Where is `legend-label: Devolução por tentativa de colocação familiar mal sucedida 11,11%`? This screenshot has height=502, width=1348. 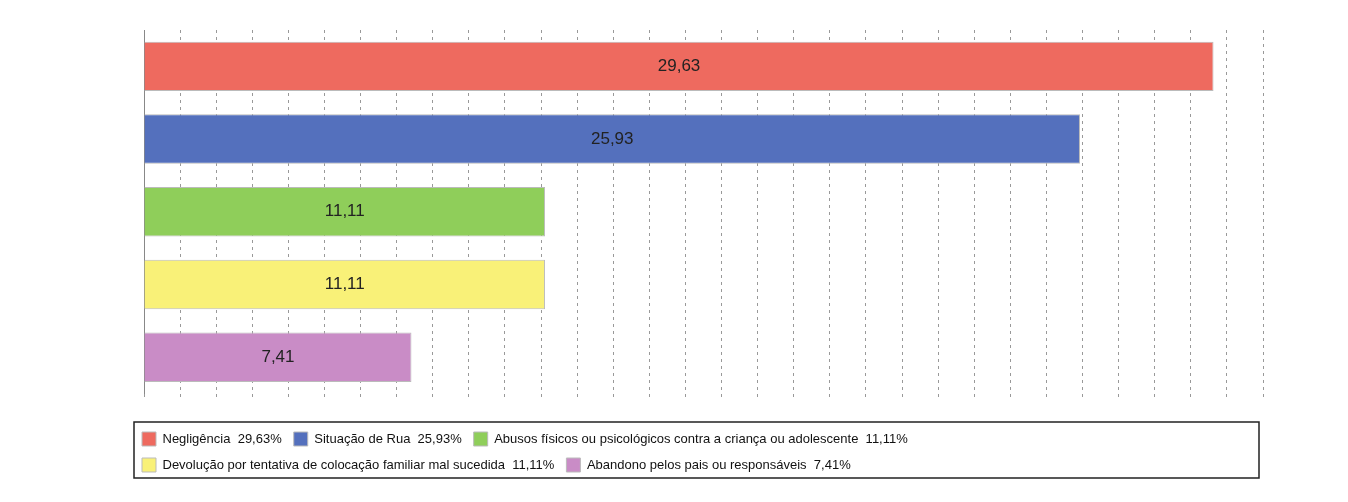 legend-label: Devolução por tentativa de colocação familiar mal sucedida 11,11% is located at coordinates (358, 464).